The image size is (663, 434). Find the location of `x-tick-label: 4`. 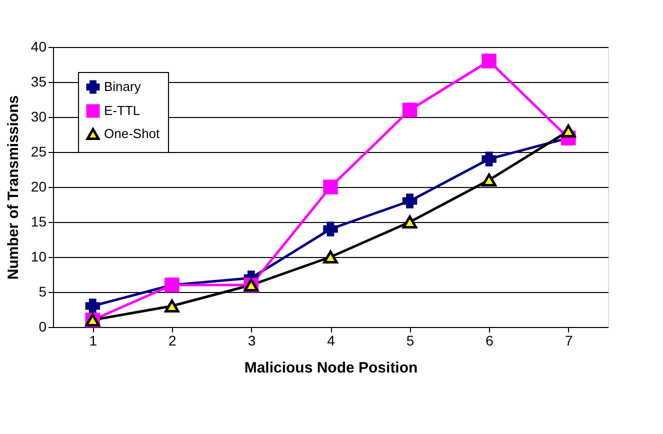

x-tick-label: 4 is located at coordinates (331, 340).